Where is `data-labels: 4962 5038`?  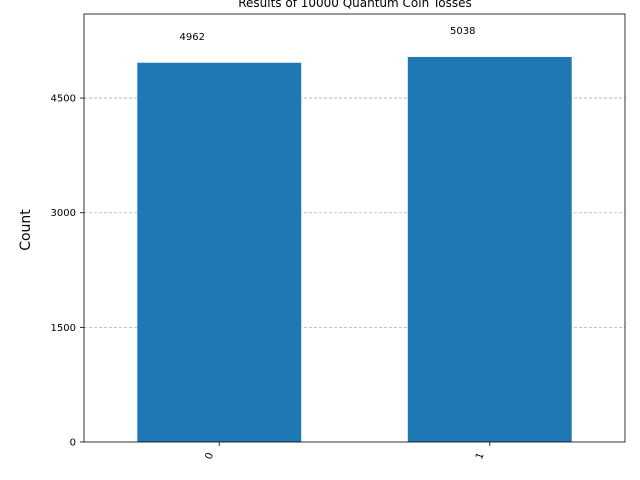
data-labels: 4962 5038 is located at coordinates (328, 34).